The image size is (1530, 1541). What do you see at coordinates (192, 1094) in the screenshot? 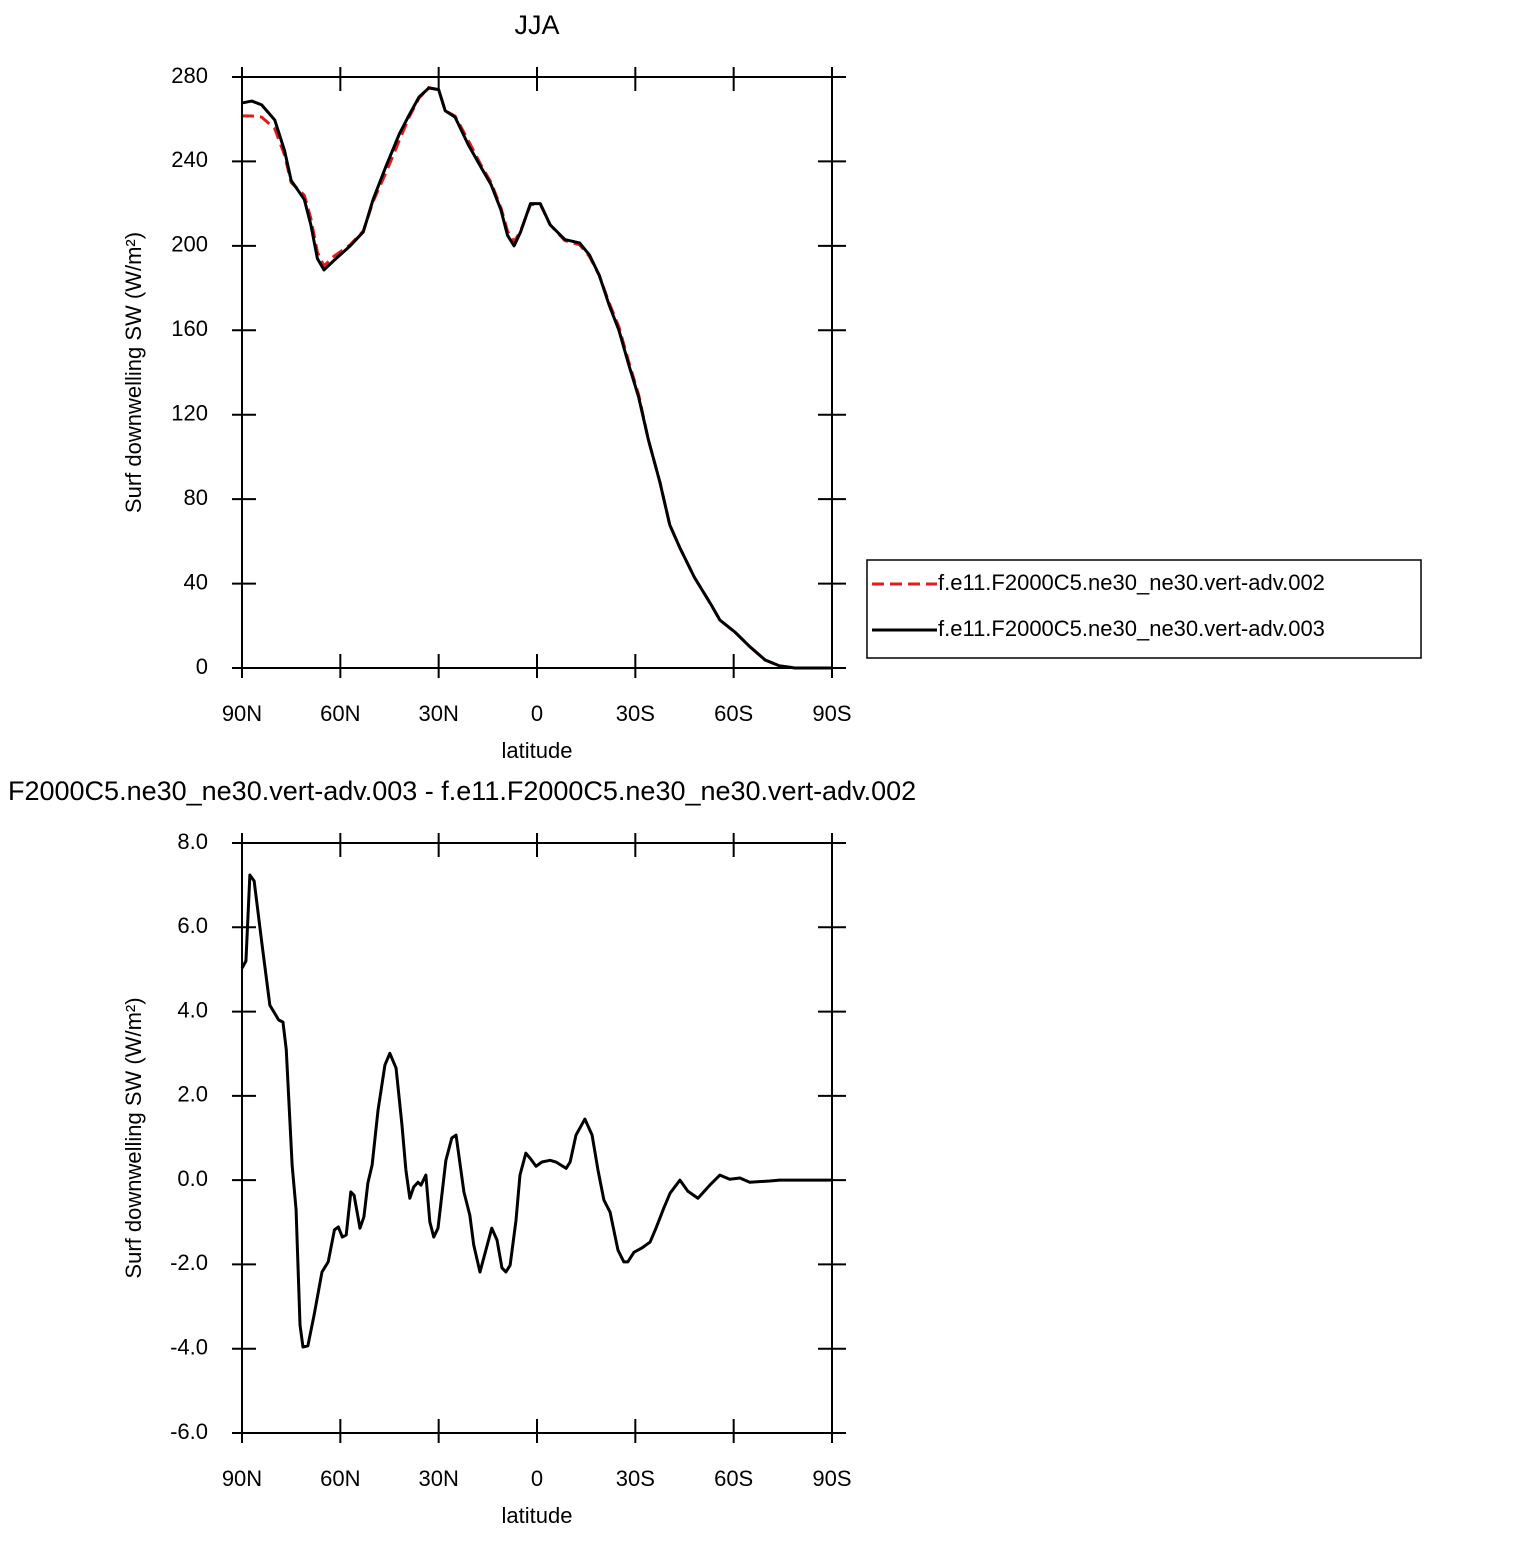
I see `y-tick-label: 2.0` at bounding box center [192, 1094].